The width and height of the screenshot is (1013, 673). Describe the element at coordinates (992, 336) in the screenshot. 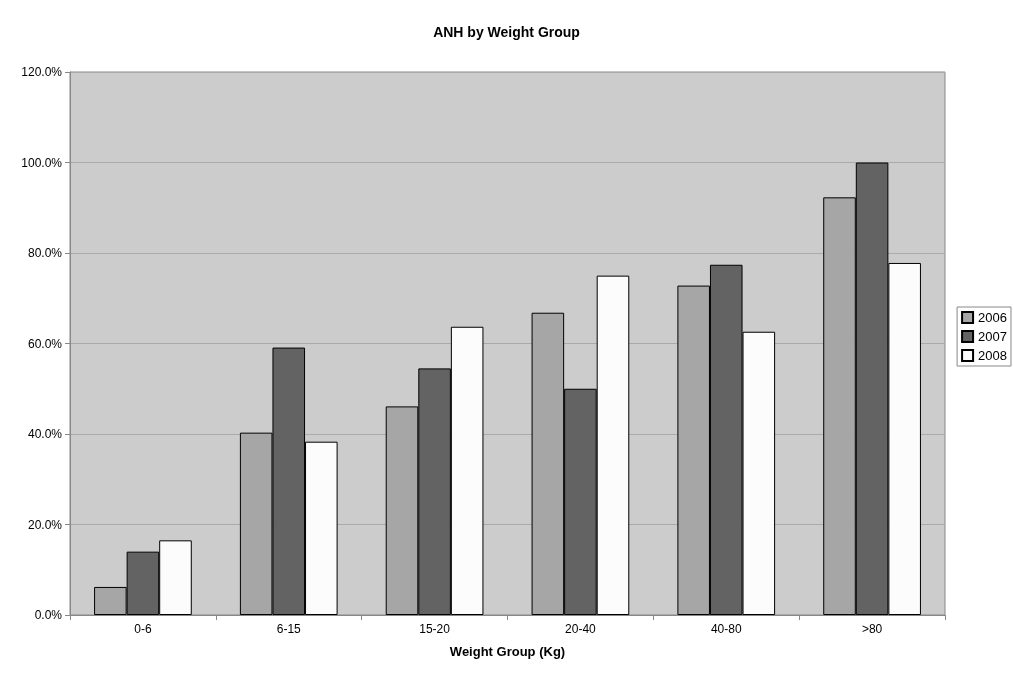

I see `legend-label: 2007` at that location.